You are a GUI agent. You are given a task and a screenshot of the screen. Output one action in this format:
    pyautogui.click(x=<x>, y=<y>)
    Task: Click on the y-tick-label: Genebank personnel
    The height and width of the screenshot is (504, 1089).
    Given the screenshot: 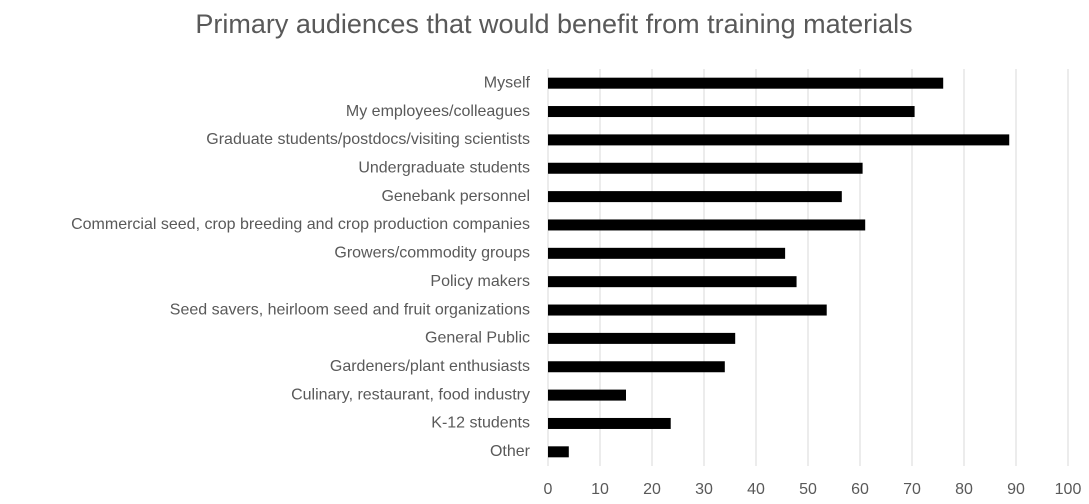 What is the action you would take?
    pyautogui.click(x=455, y=196)
    